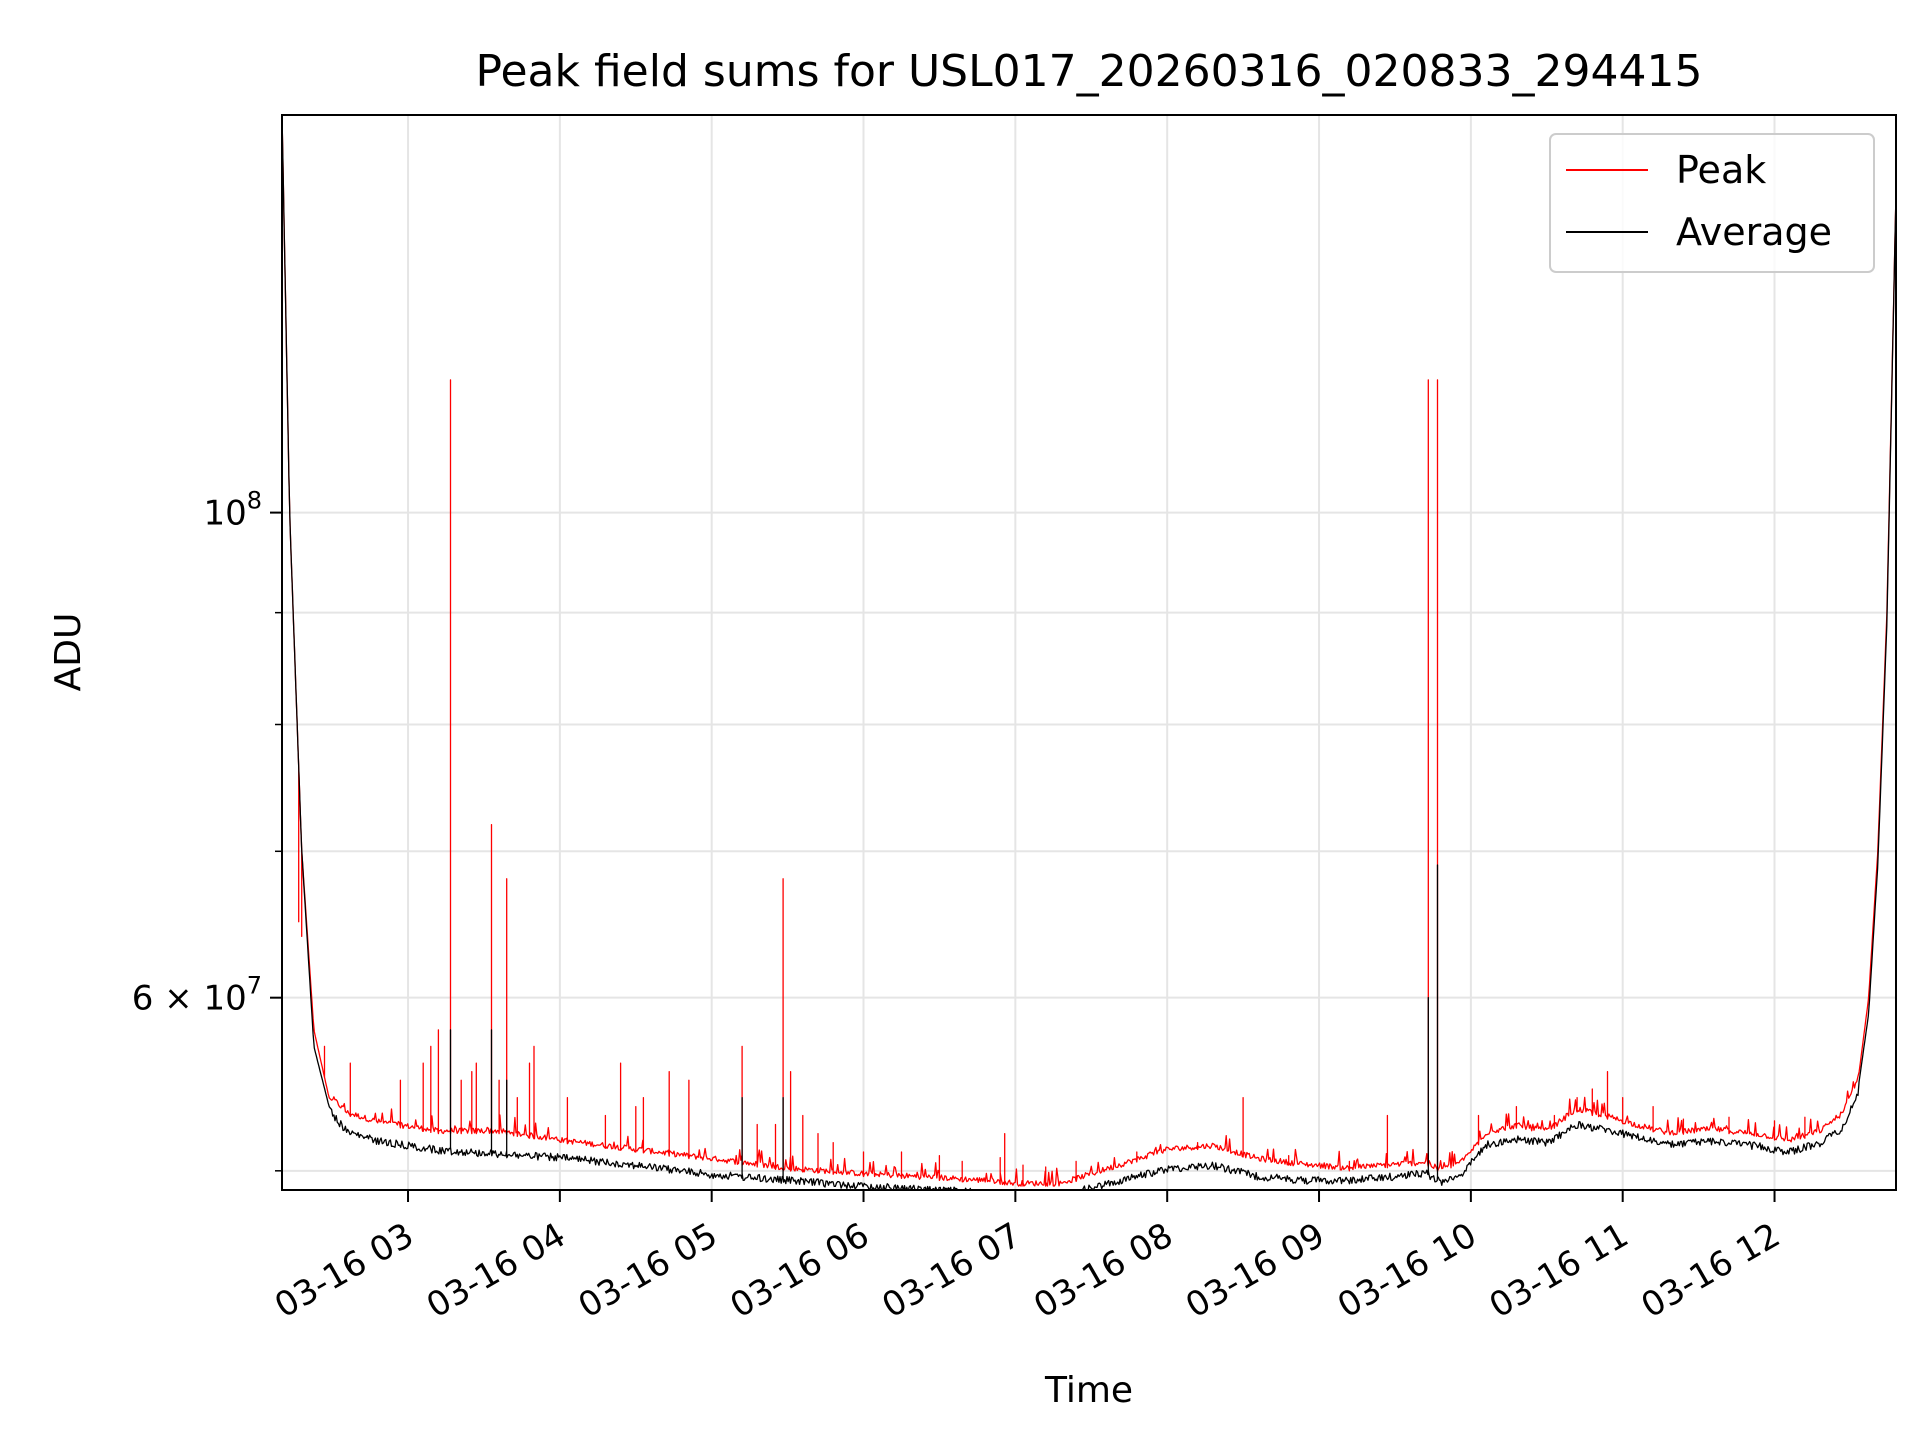 The height and width of the screenshot is (1440, 1920). Describe the element at coordinates (68, 652) in the screenshot. I see `y-axis-label: ADU` at that location.